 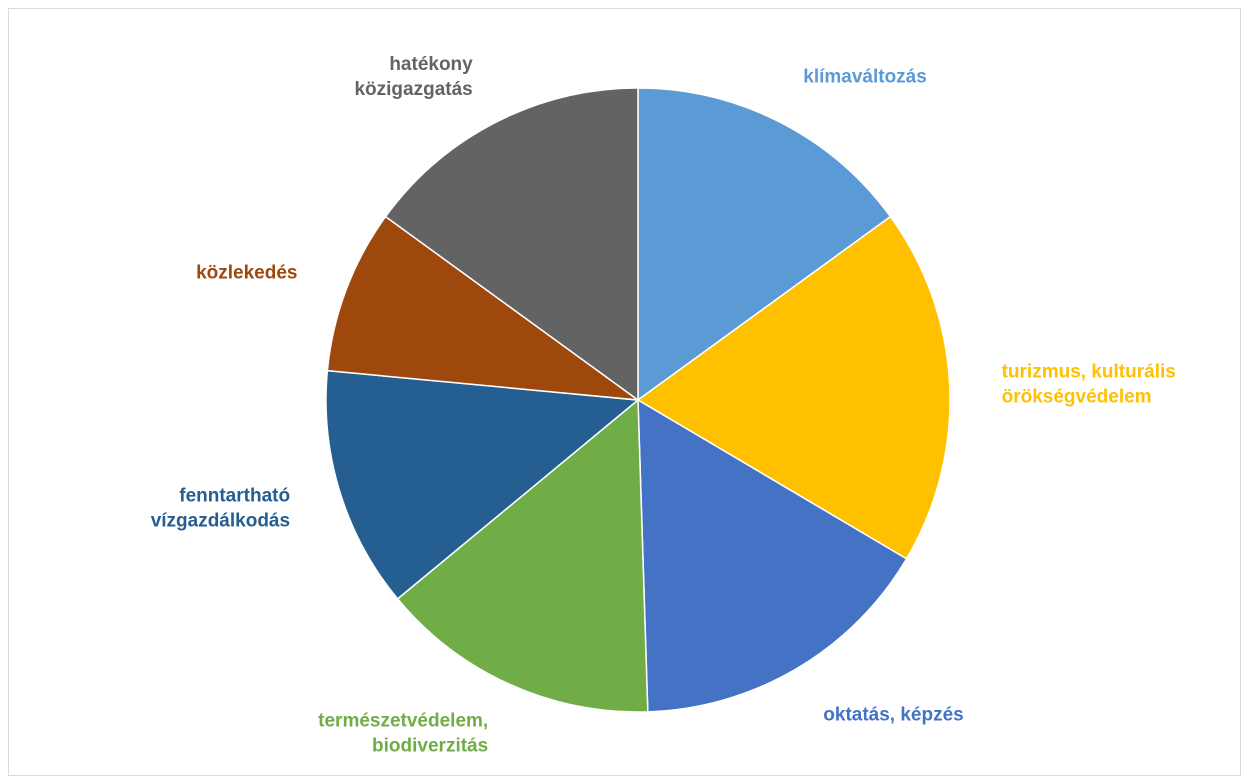 I want to click on slice-label-line: közlekedés, so click(x=246, y=272).